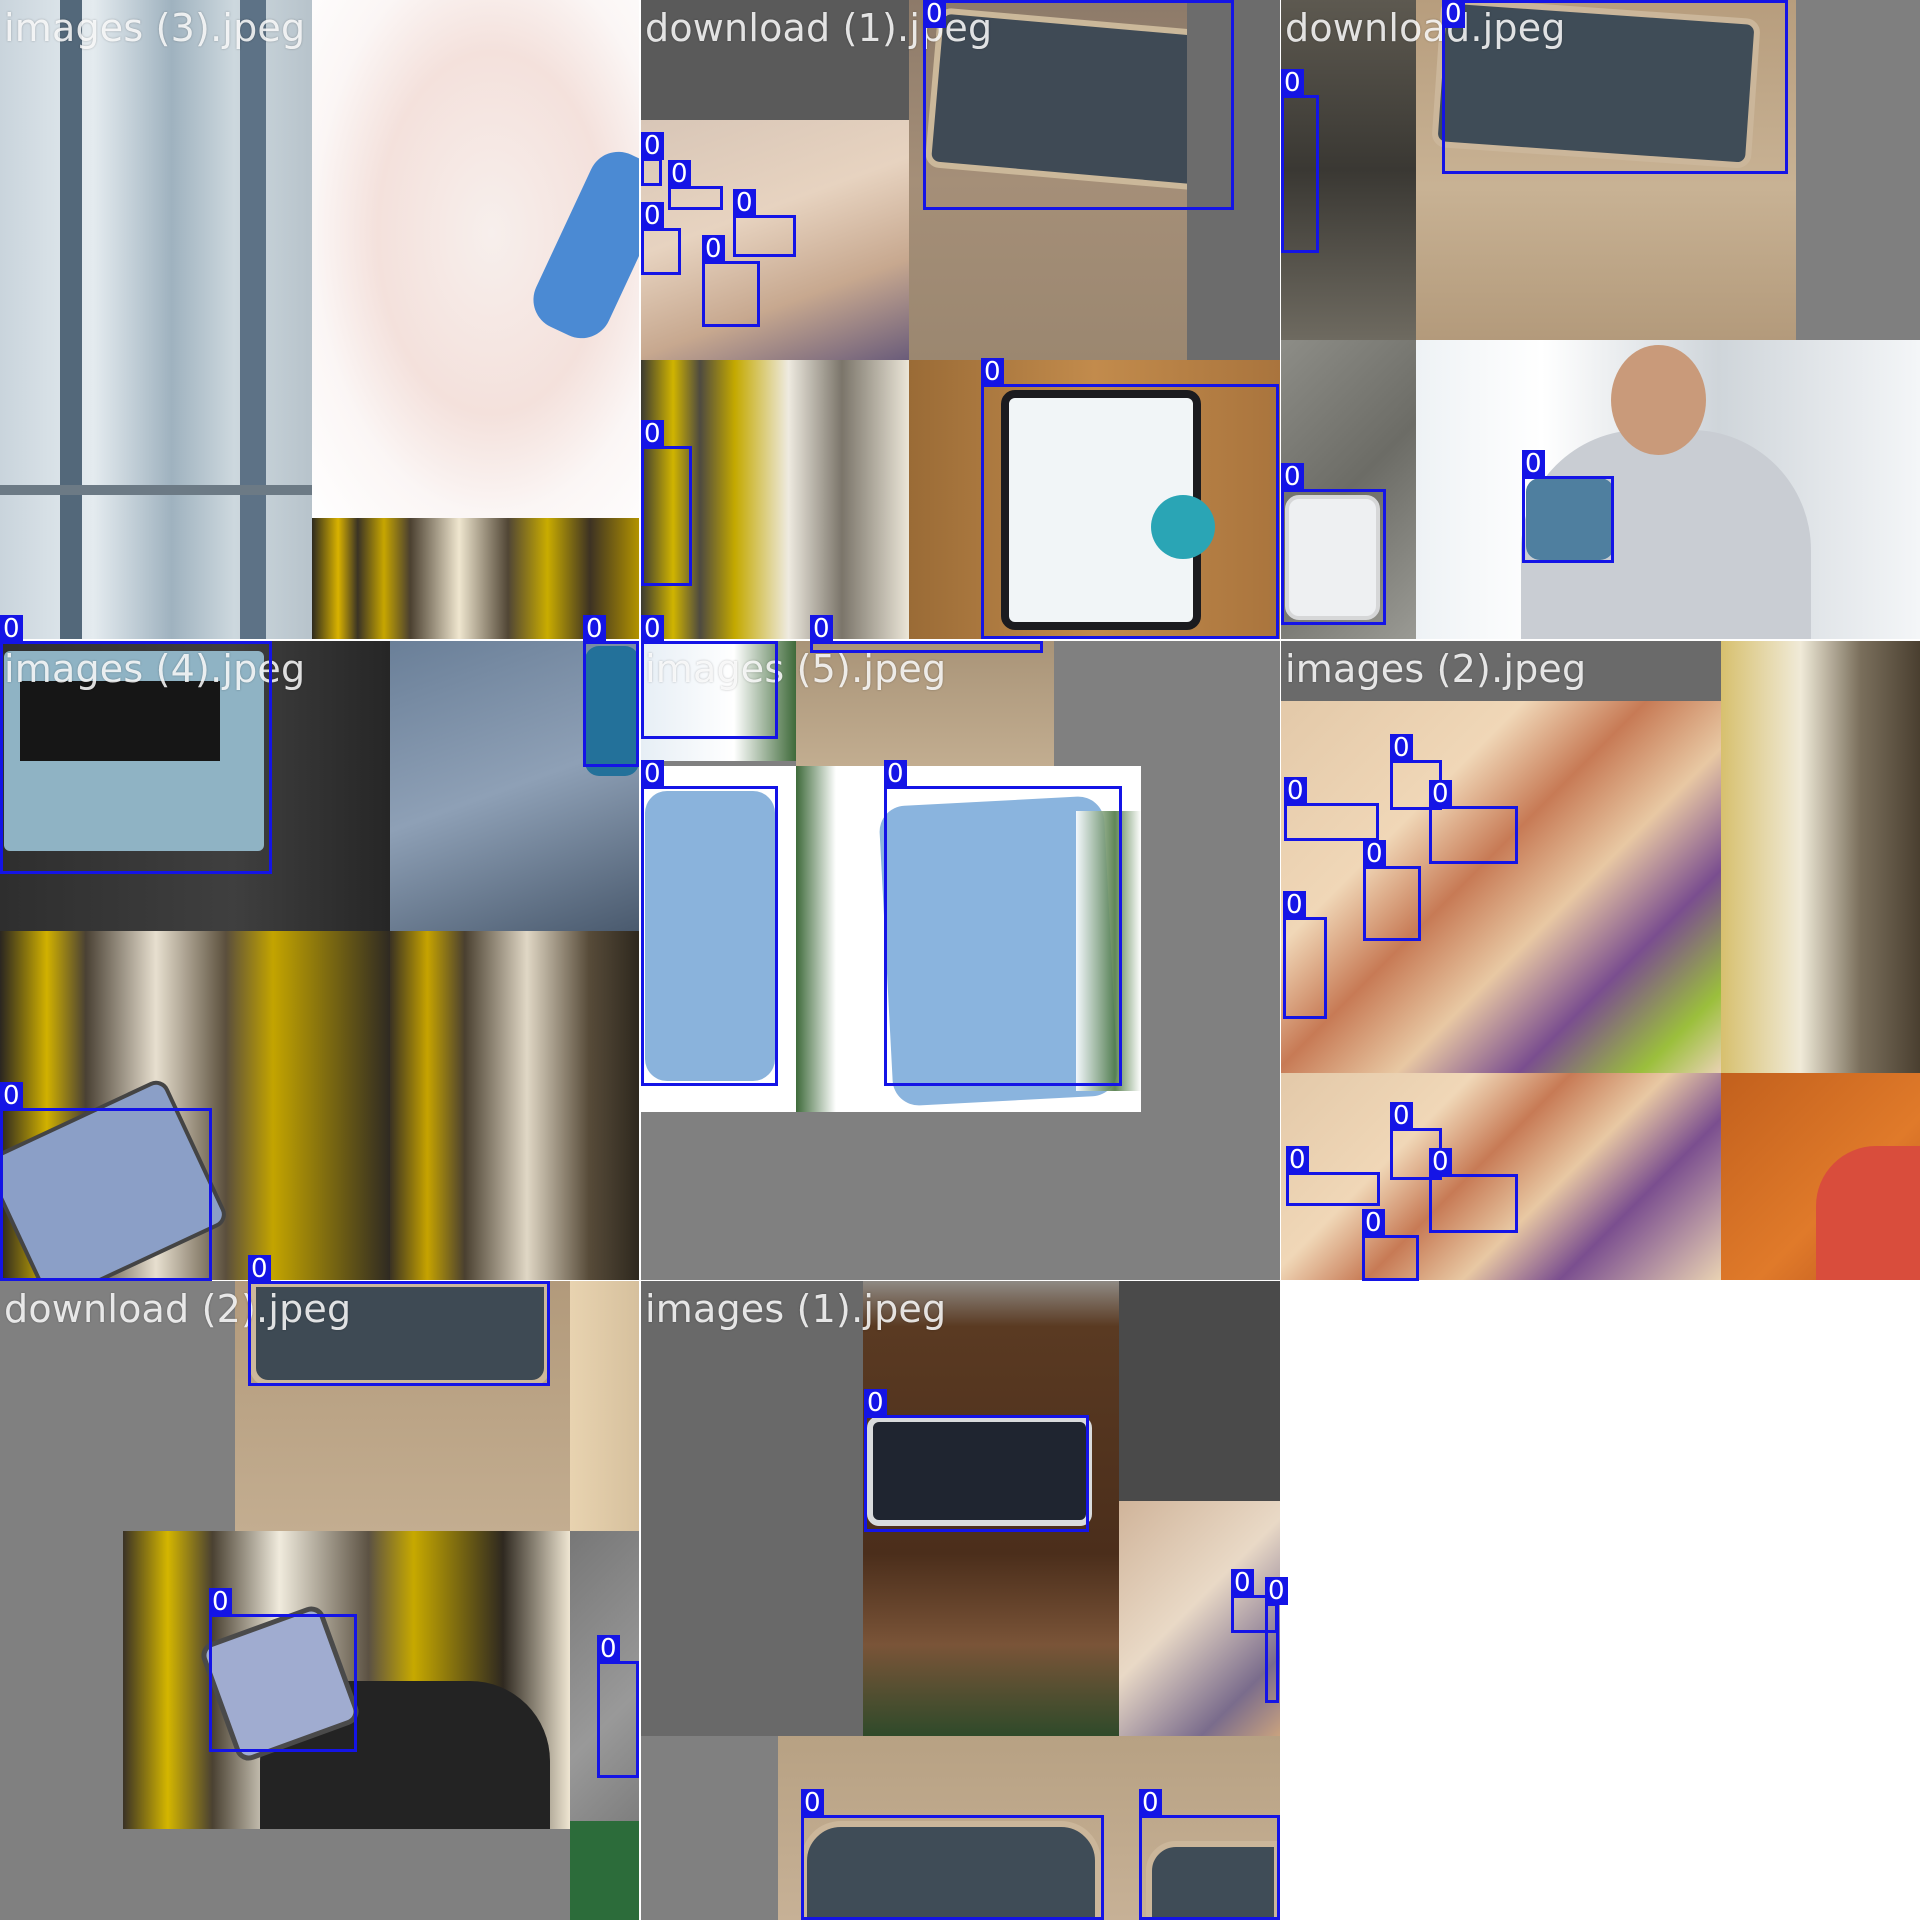 This screenshot has width=1920, height=1920. I want to click on filename-label: images (2).jpeg, so click(1436, 669).